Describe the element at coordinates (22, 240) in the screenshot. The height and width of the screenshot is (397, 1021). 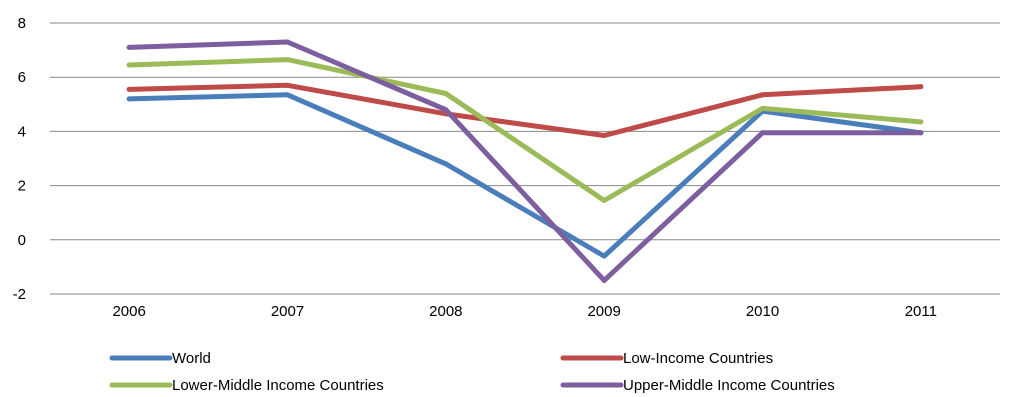
I see `y-tick-label: 0` at that location.